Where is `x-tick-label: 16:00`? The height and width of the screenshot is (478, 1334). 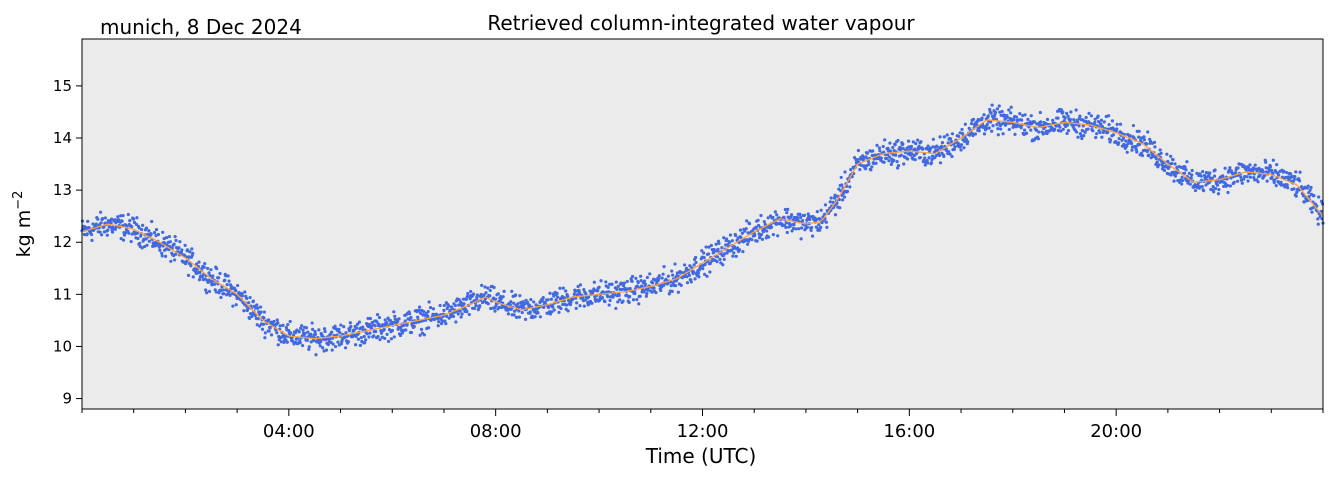
x-tick-label: 16:00 is located at coordinates (909, 431).